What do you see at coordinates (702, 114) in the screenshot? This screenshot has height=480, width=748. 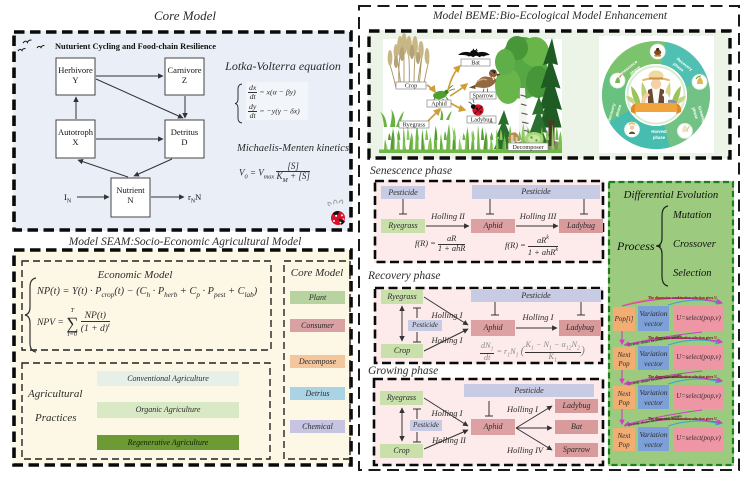 I see `svg-text: Growing` at bounding box center [702, 114].